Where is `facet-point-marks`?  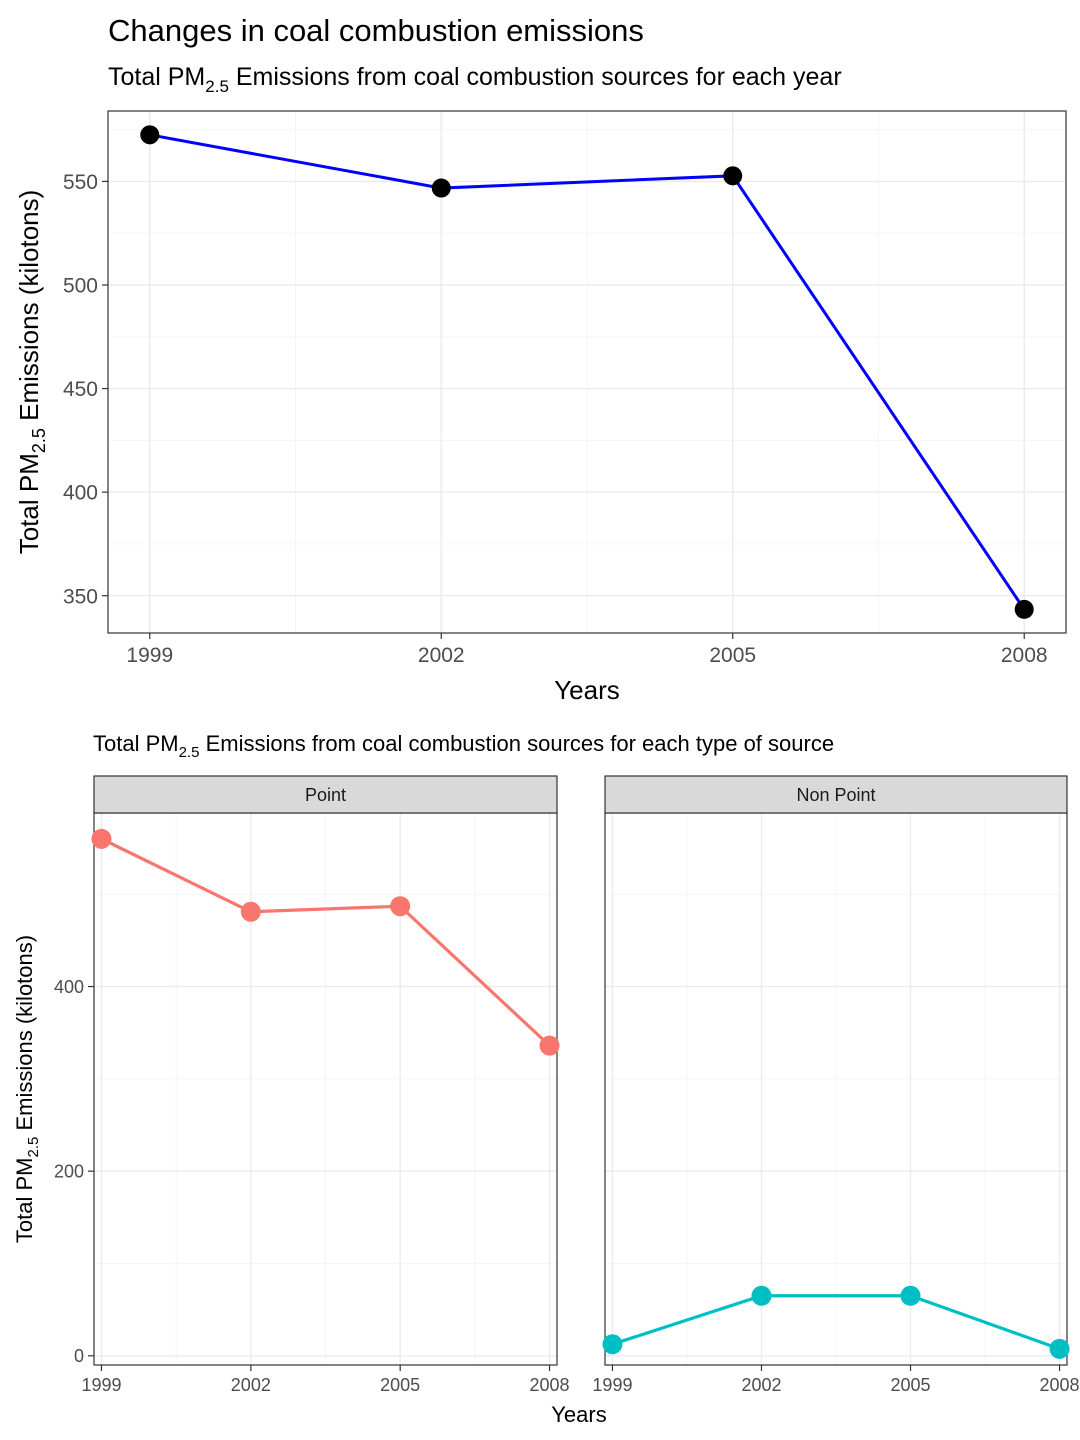
facet-point-marks is located at coordinates (325, 942).